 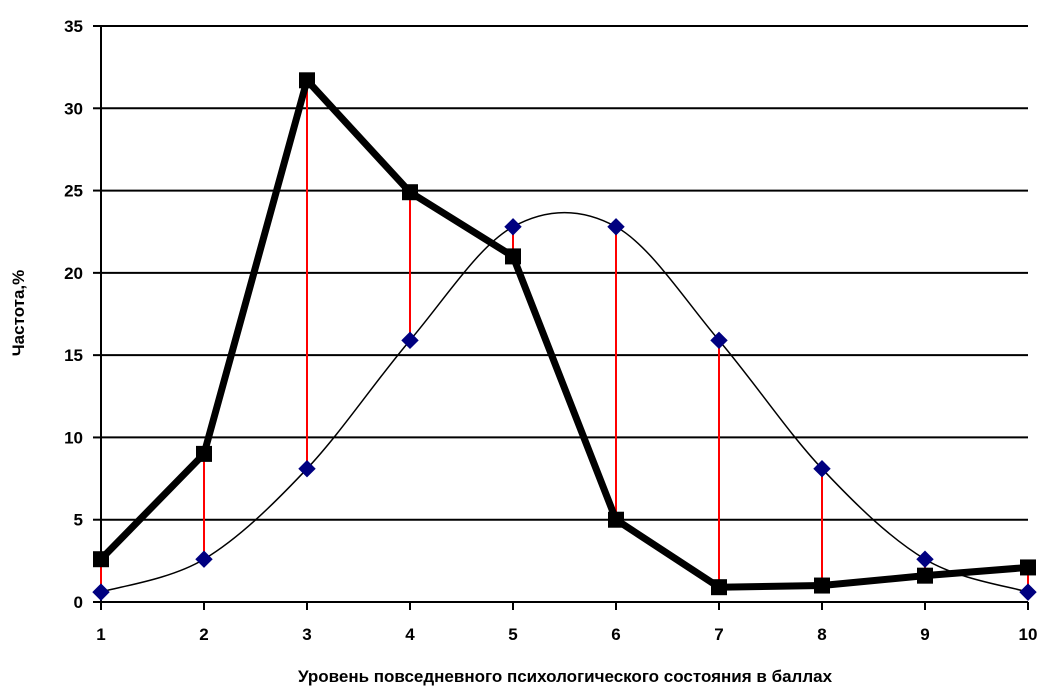 What do you see at coordinates (73, 273) in the screenshot?
I see `y-tick-label: 20` at bounding box center [73, 273].